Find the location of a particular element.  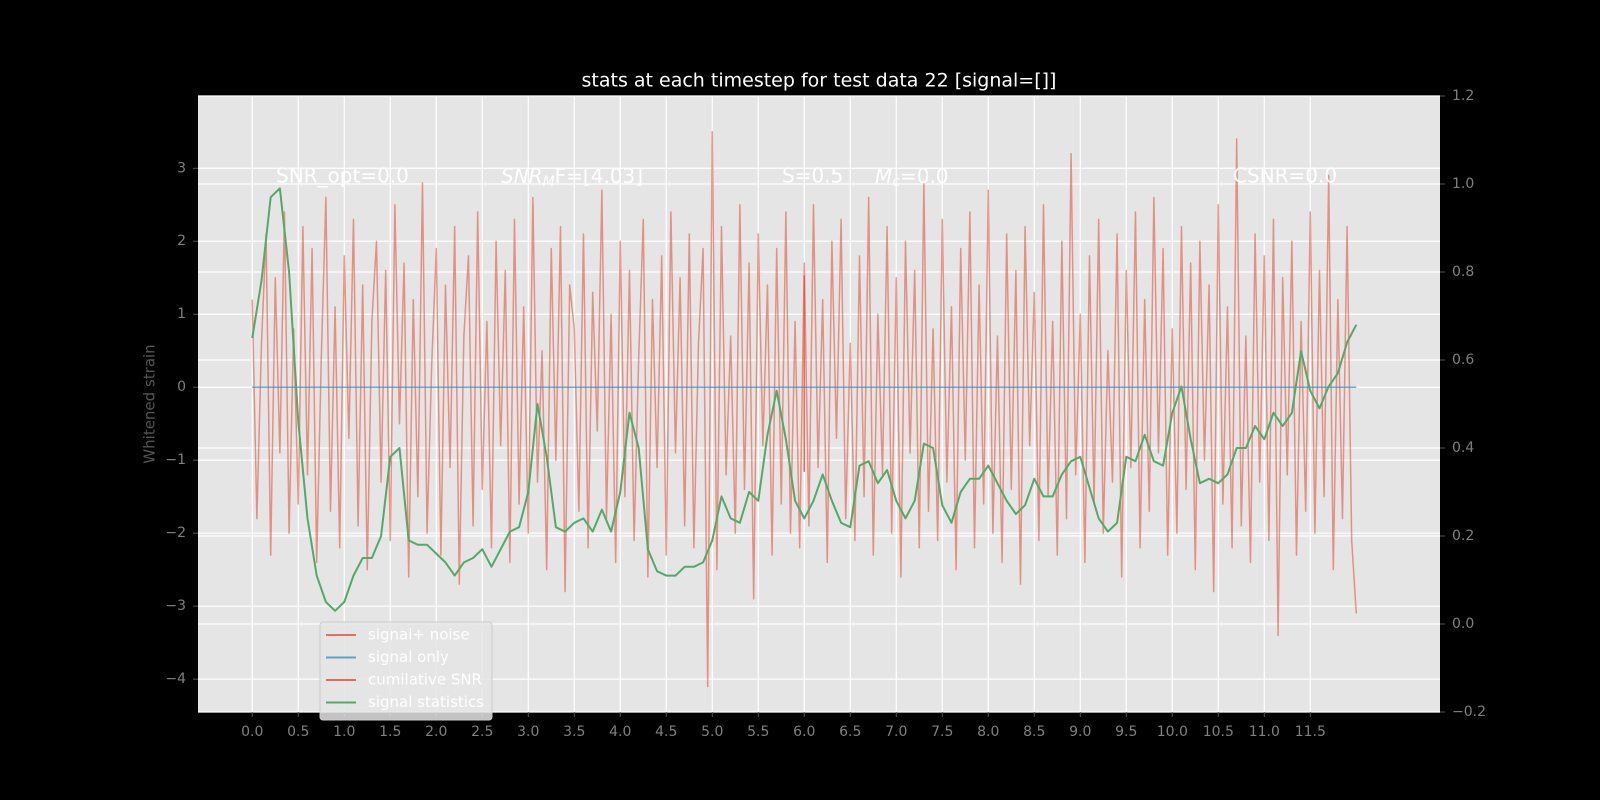

x-tick-label: 11.5 is located at coordinates (1310, 732).